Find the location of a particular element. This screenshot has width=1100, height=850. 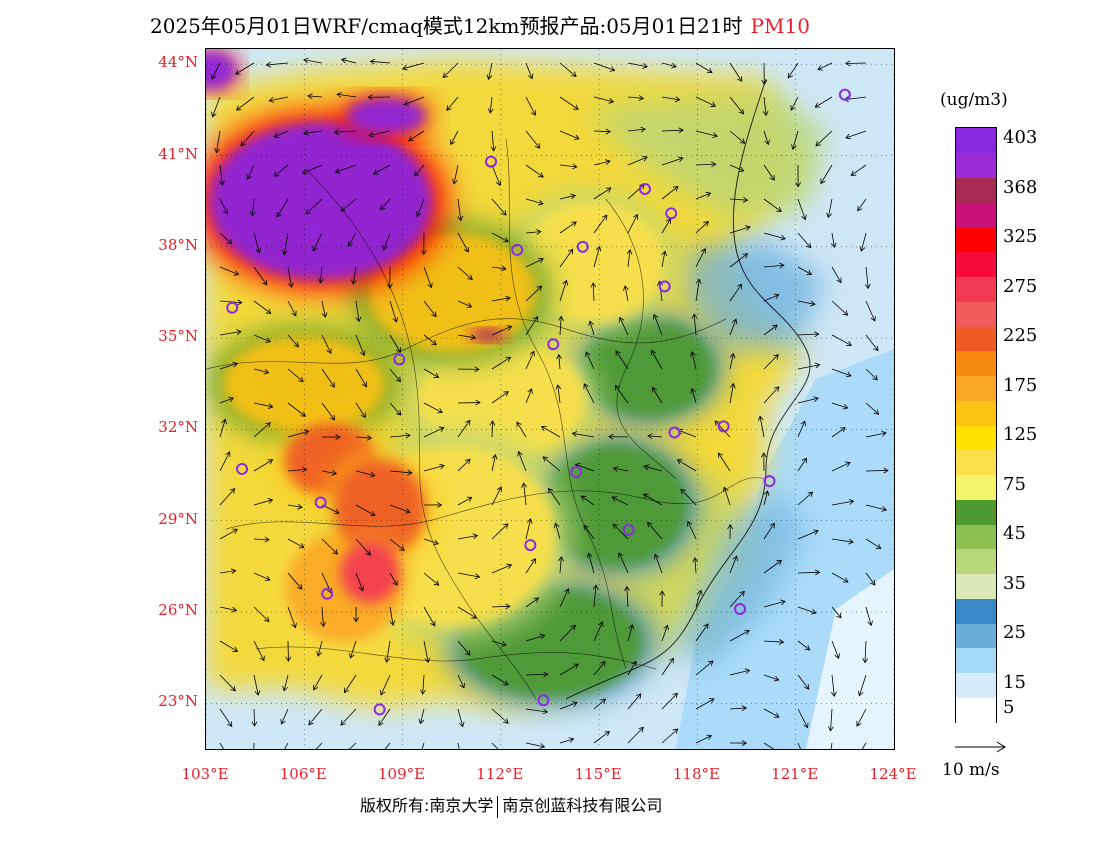

open-sea-zone is located at coordinates (850, 659).